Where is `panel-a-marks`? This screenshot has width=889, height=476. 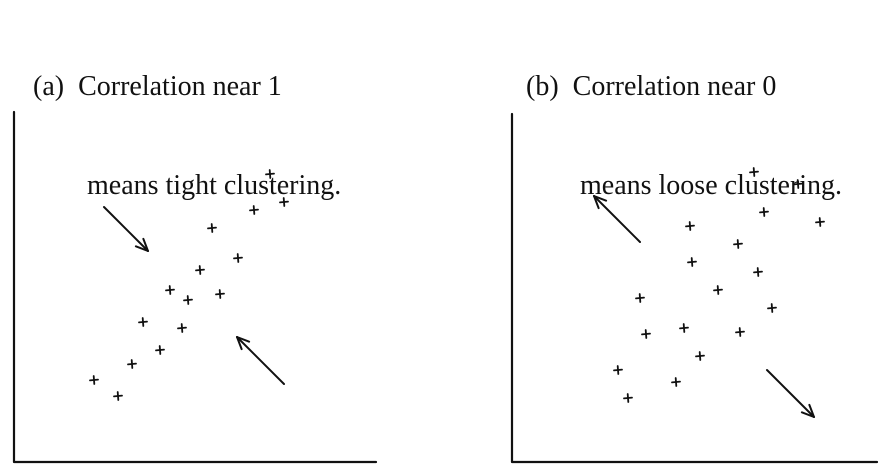
panel-a-marks is located at coordinates (189, 285).